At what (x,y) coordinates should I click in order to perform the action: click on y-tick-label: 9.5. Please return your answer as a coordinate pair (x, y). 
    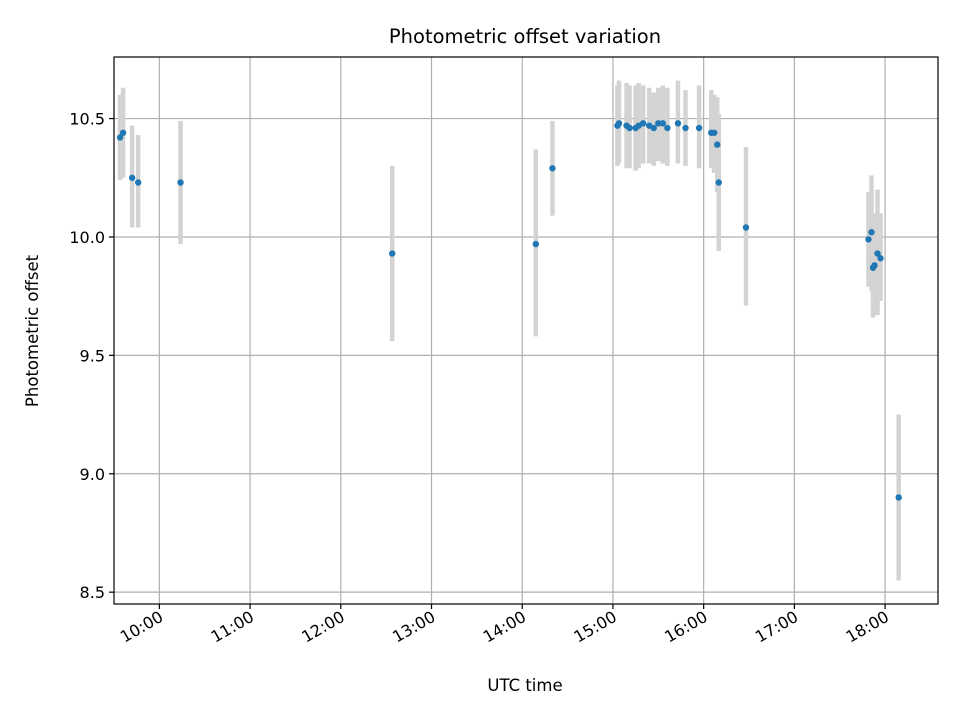
    Looking at the image, I should click on (92, 355).